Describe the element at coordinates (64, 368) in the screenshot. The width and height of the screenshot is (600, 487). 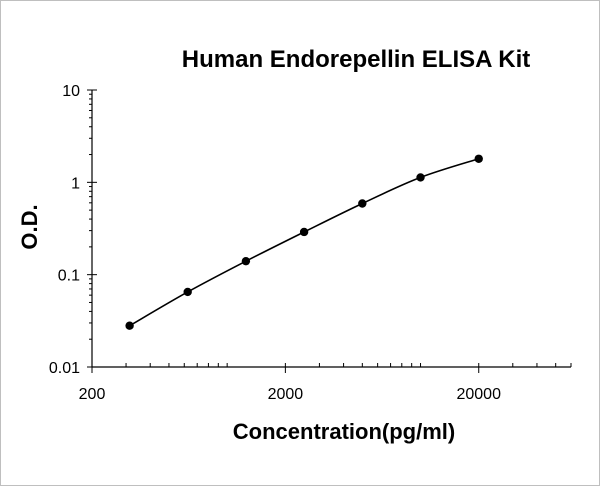
I see `y-tick-label: 0.01` at that location.